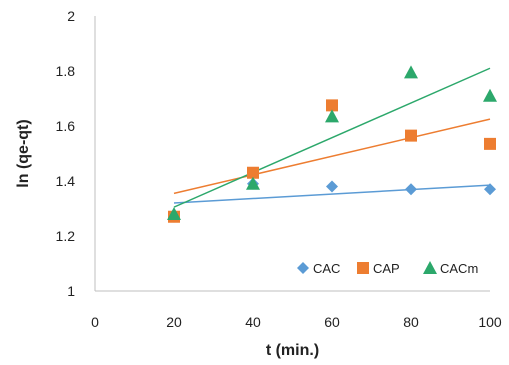 The width and height of the screenshot is (509, 365). Describe the element at coordinates (66, 71) in the screenshot. I see `y-tick-label: 1.8` at that location.